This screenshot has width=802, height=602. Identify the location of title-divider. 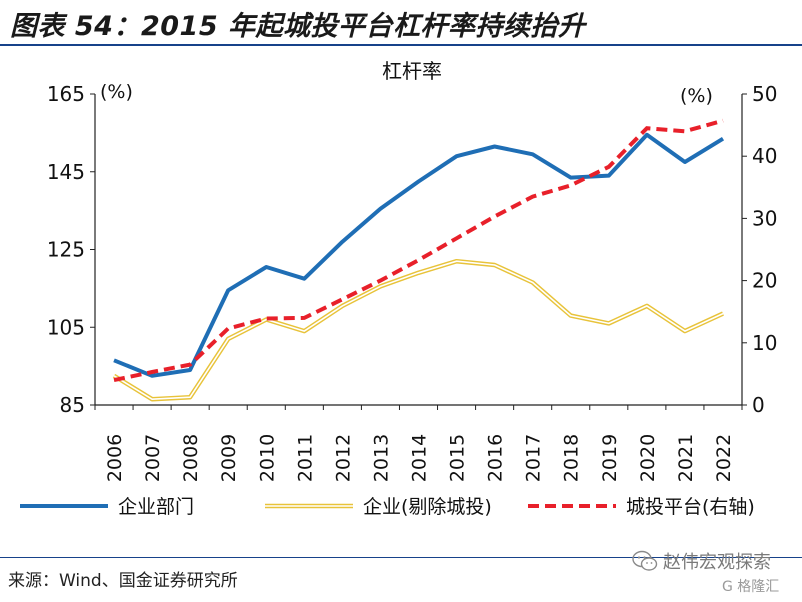
(401, 45).